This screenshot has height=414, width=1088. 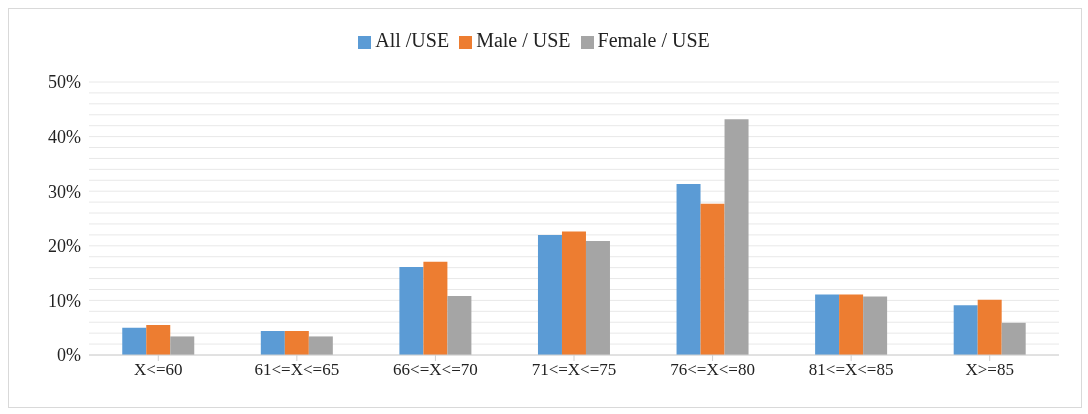 What do you see at coordinates (64, 136) in the screenshot?
I see `y-tick-label: 40%` at bounding box center [64, 136].